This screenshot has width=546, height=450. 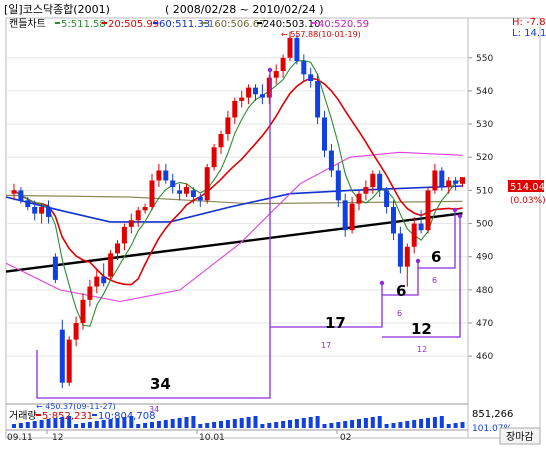 What do you see at coordinates (484, 225) in the screenshot?
I see `y-tick-500: 500` at bounding box center [484, 225].